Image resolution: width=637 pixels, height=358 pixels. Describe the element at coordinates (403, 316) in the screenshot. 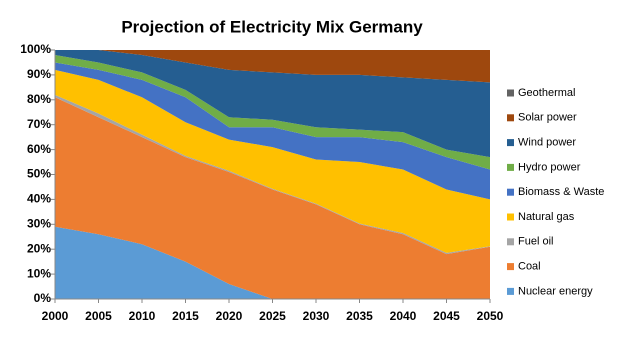

I see `x-tick-label: 2040` at that location.